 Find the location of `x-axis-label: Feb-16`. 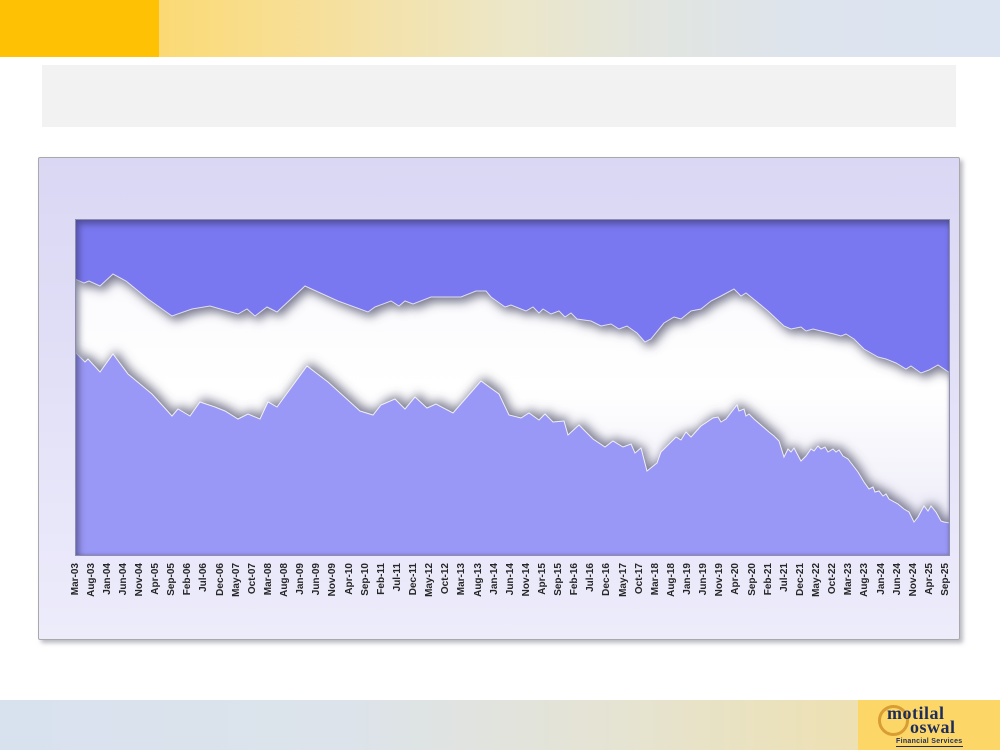

x-axis-label: Feb-16 is located at coordinates (575, 579).